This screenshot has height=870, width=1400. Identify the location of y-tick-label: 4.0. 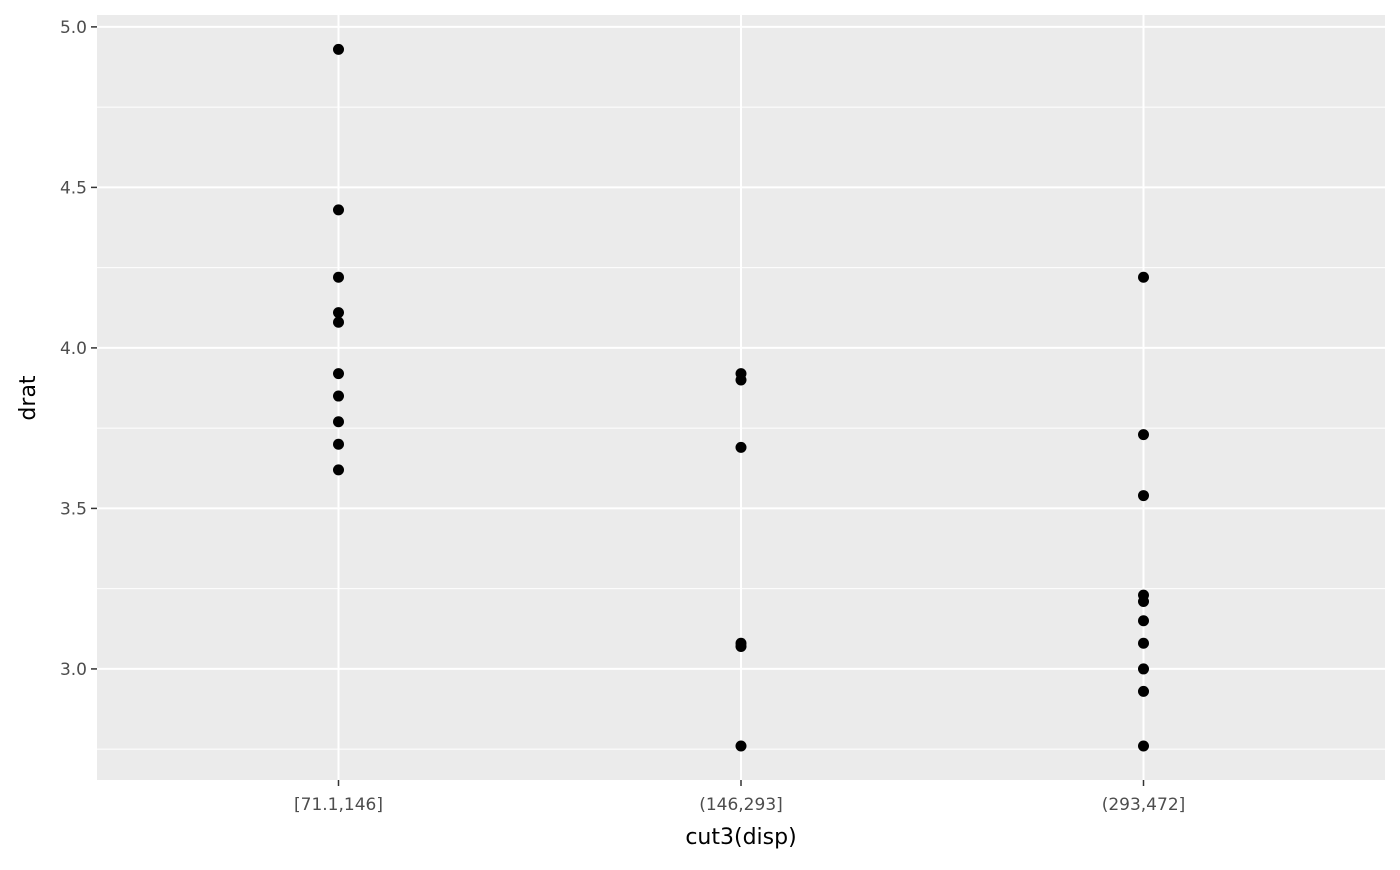
(73, 349).